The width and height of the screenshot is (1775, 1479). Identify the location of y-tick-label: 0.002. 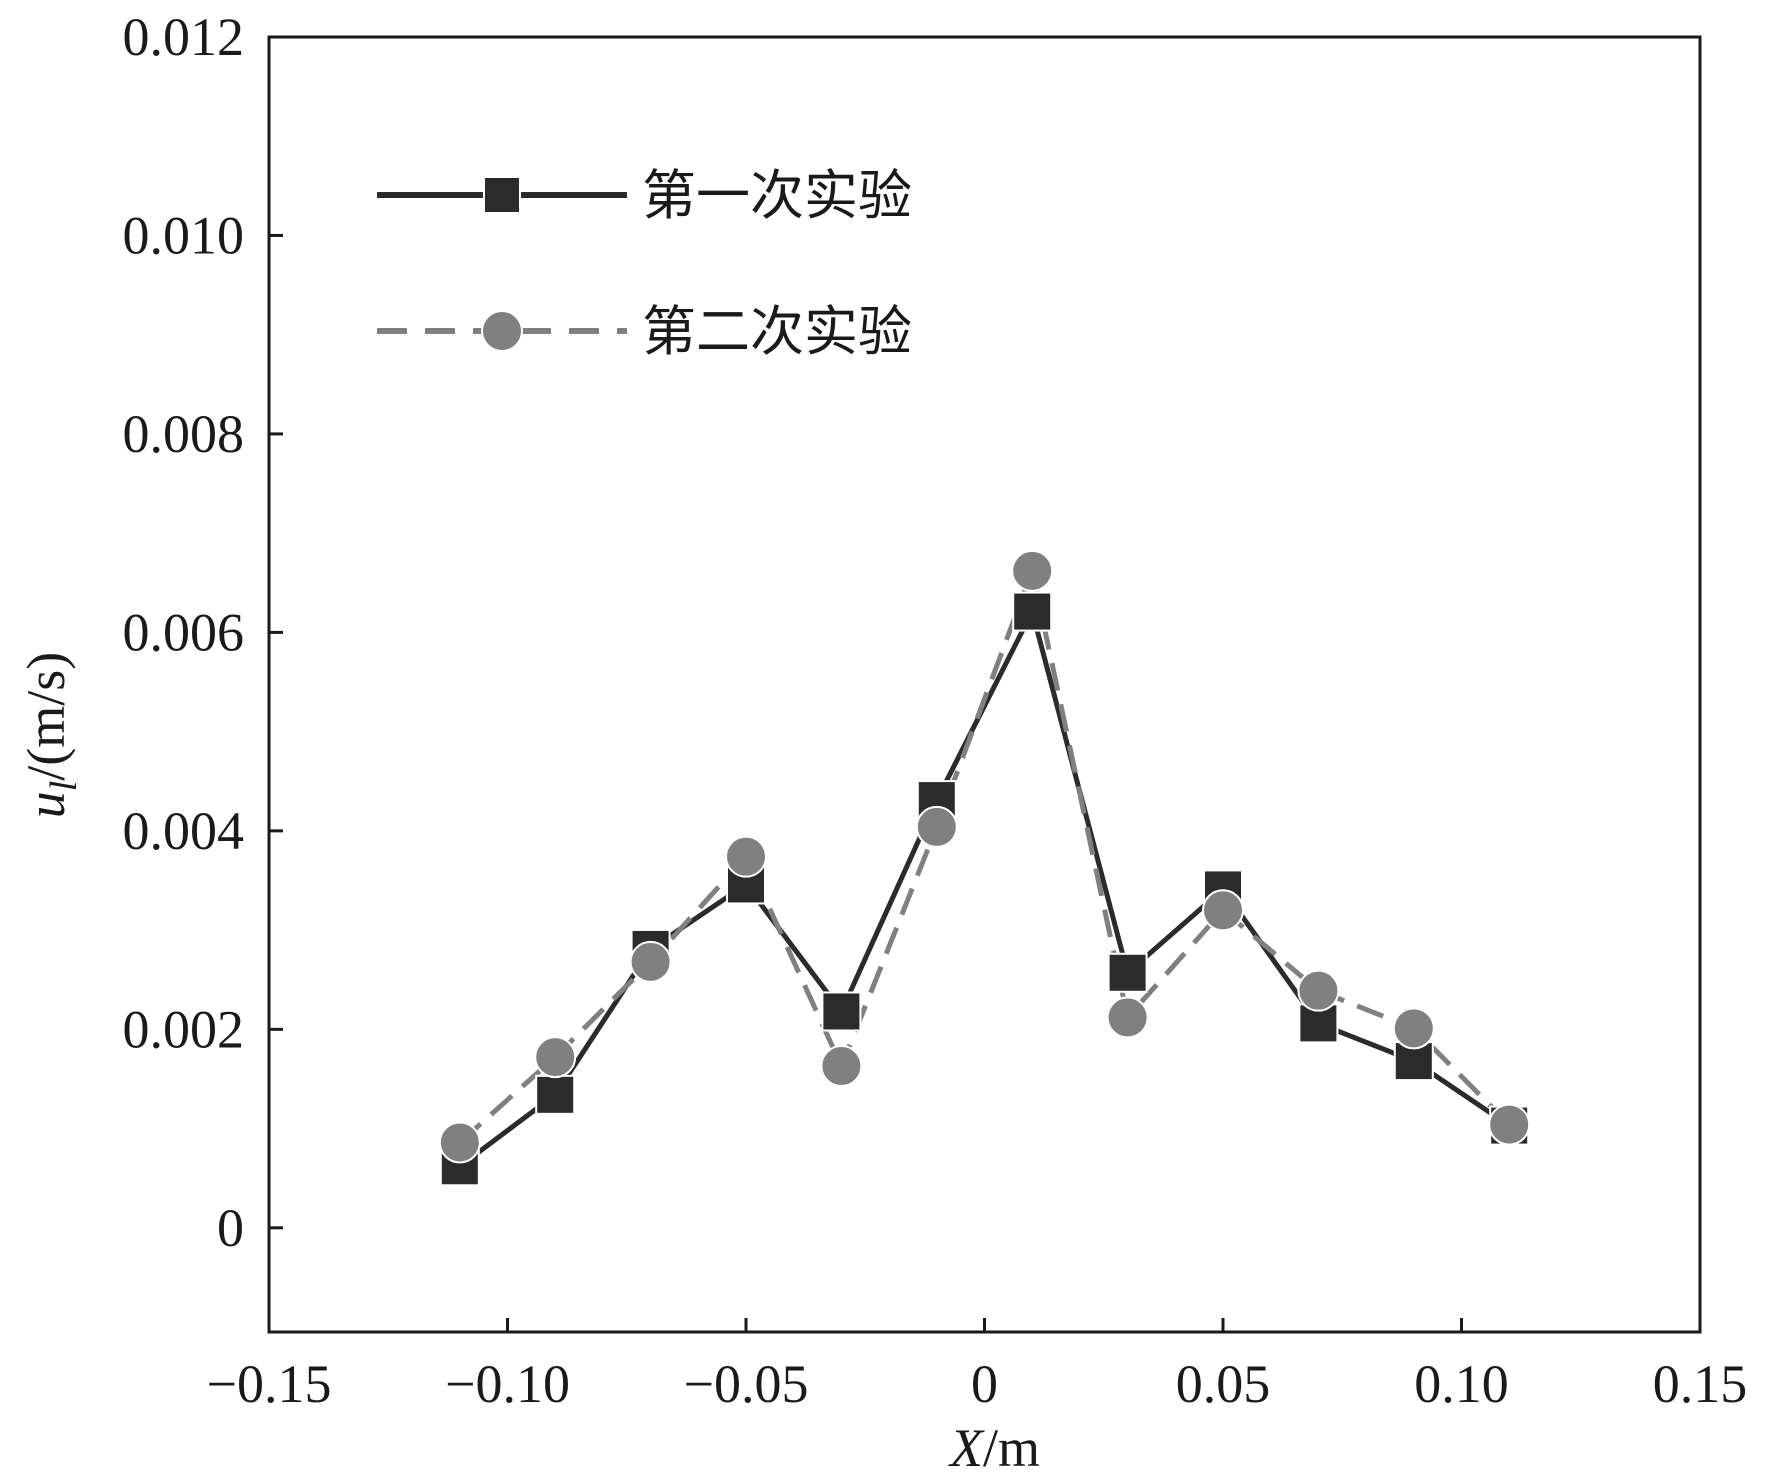
(184, 1029).